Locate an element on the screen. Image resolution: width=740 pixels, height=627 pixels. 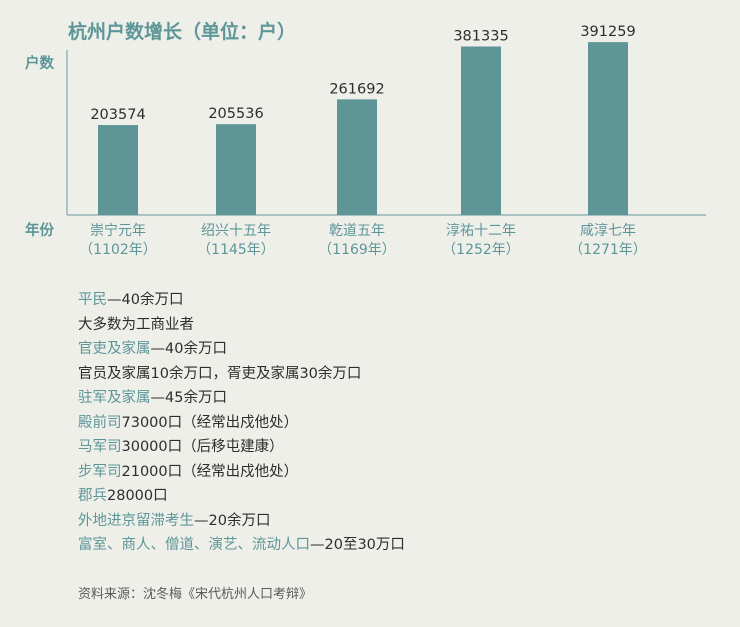
x-tick-year-label: （1145年） is located at coordinates (236, 250).